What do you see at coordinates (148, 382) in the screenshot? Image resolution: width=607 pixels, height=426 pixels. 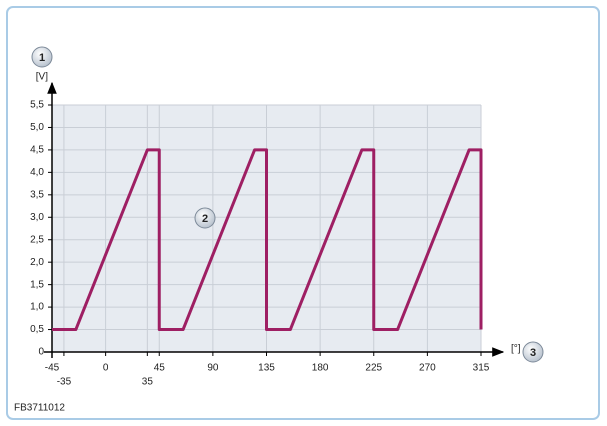 I see `x-tick-label: 35` at bounding box center [148, 382].